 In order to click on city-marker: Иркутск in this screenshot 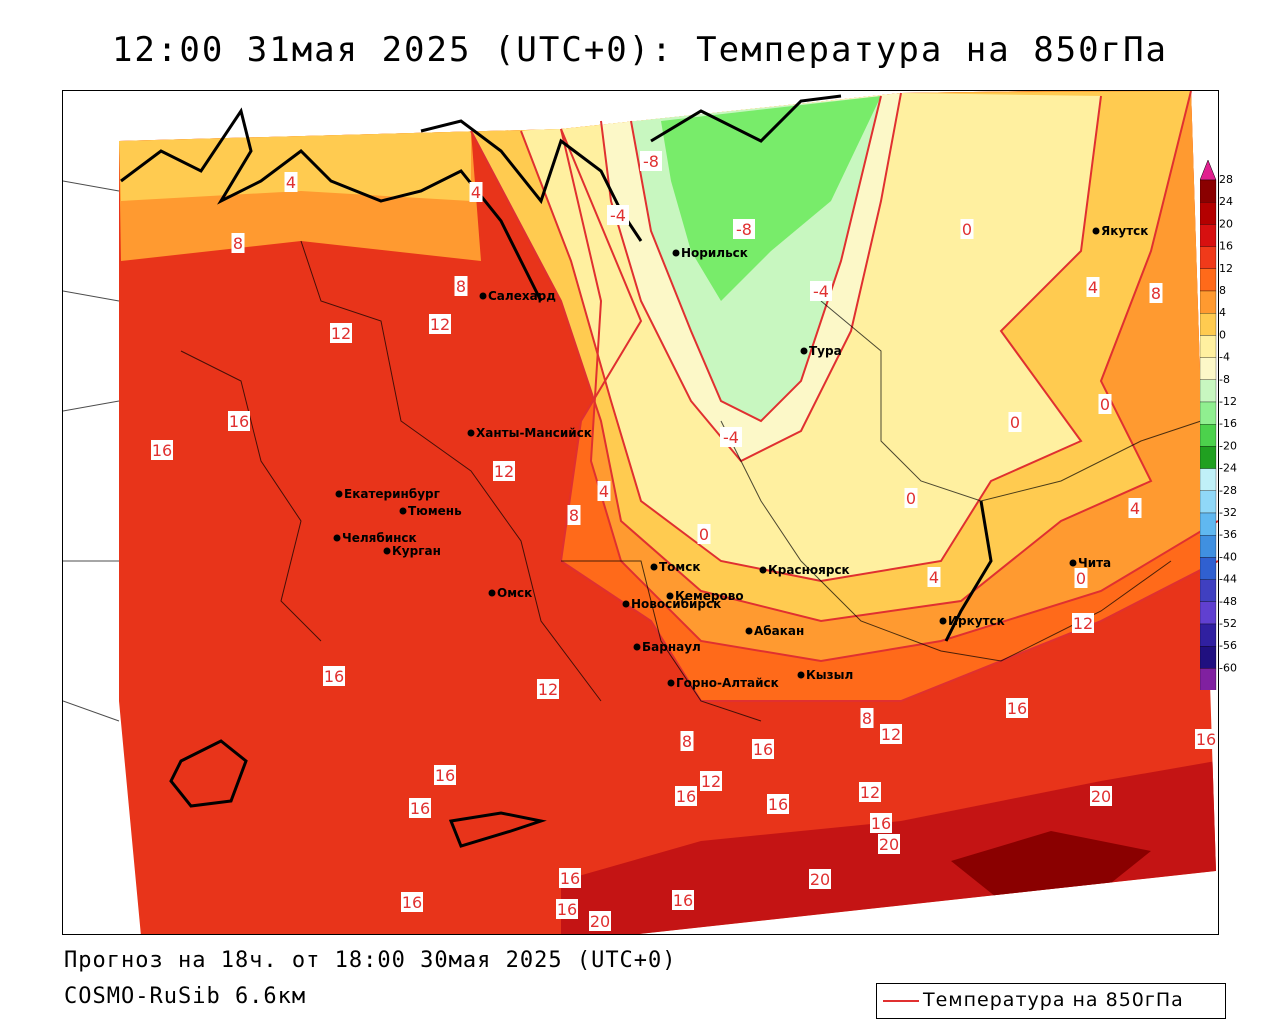, I will do `click(972, 621)`.